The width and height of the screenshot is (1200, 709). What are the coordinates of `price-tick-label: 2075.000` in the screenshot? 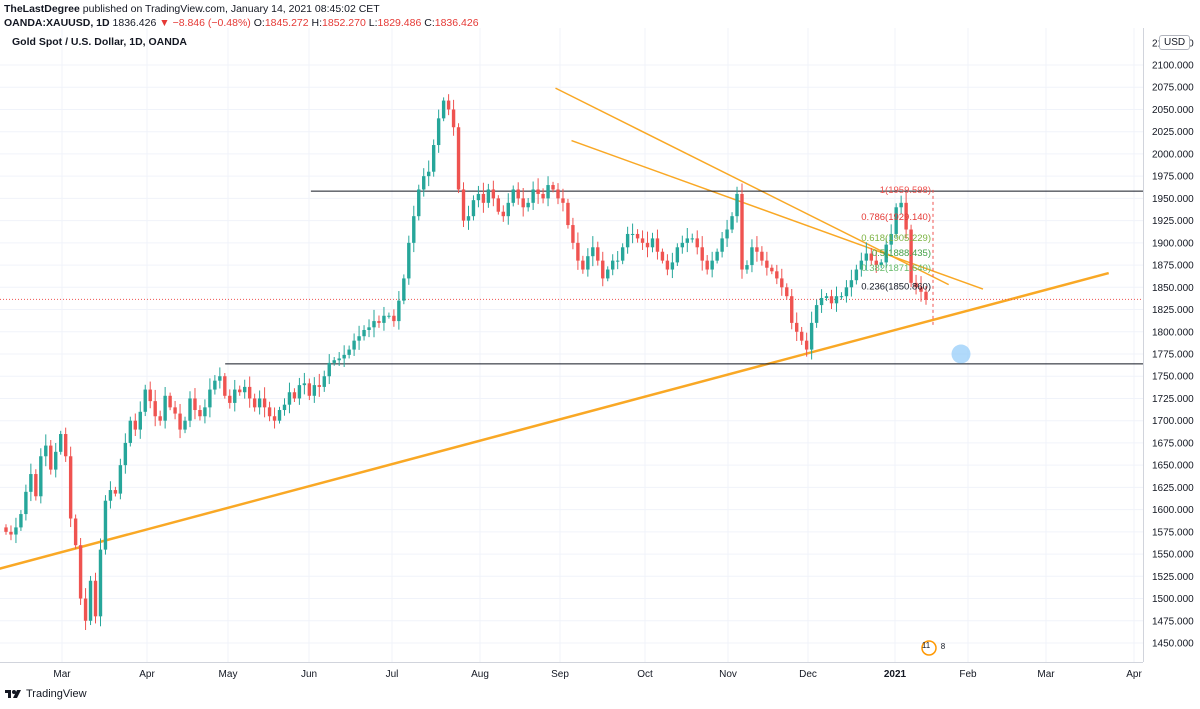 It's located at (1173, 88).